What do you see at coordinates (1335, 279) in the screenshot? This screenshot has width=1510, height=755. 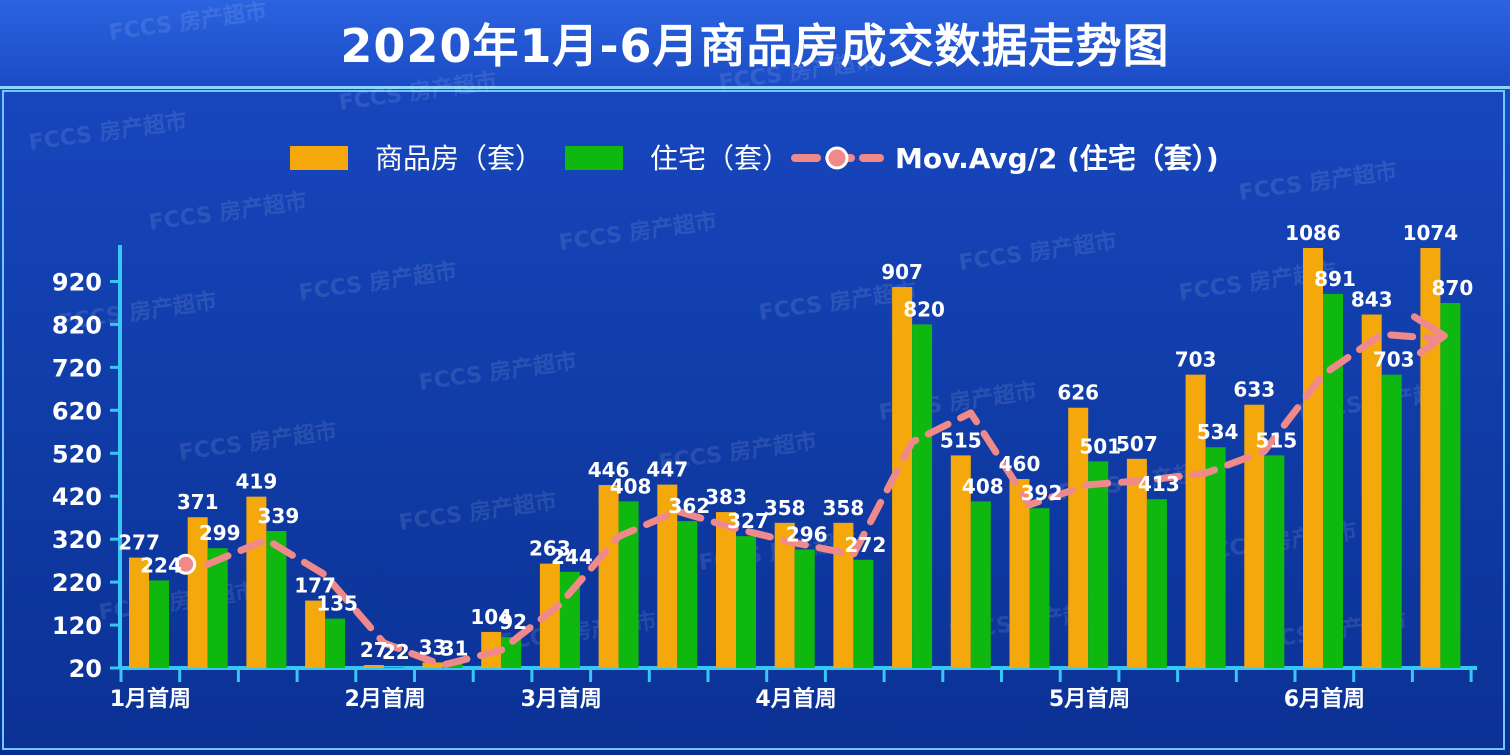 I see `data-label-residential: 891` at bounding box center [1335, 279].